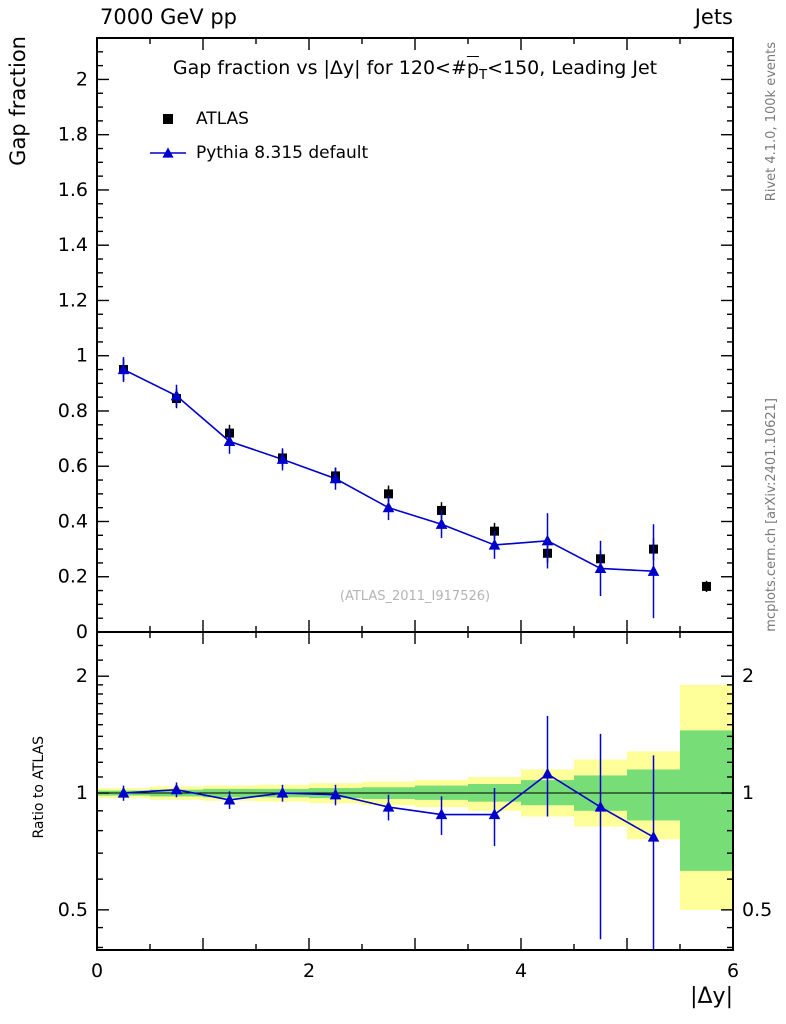 The height and width of the screenshot is (1024, 786). I want to click on analysis-id-watermark: (ATLAS_2011_I917526), so click(415, 596).